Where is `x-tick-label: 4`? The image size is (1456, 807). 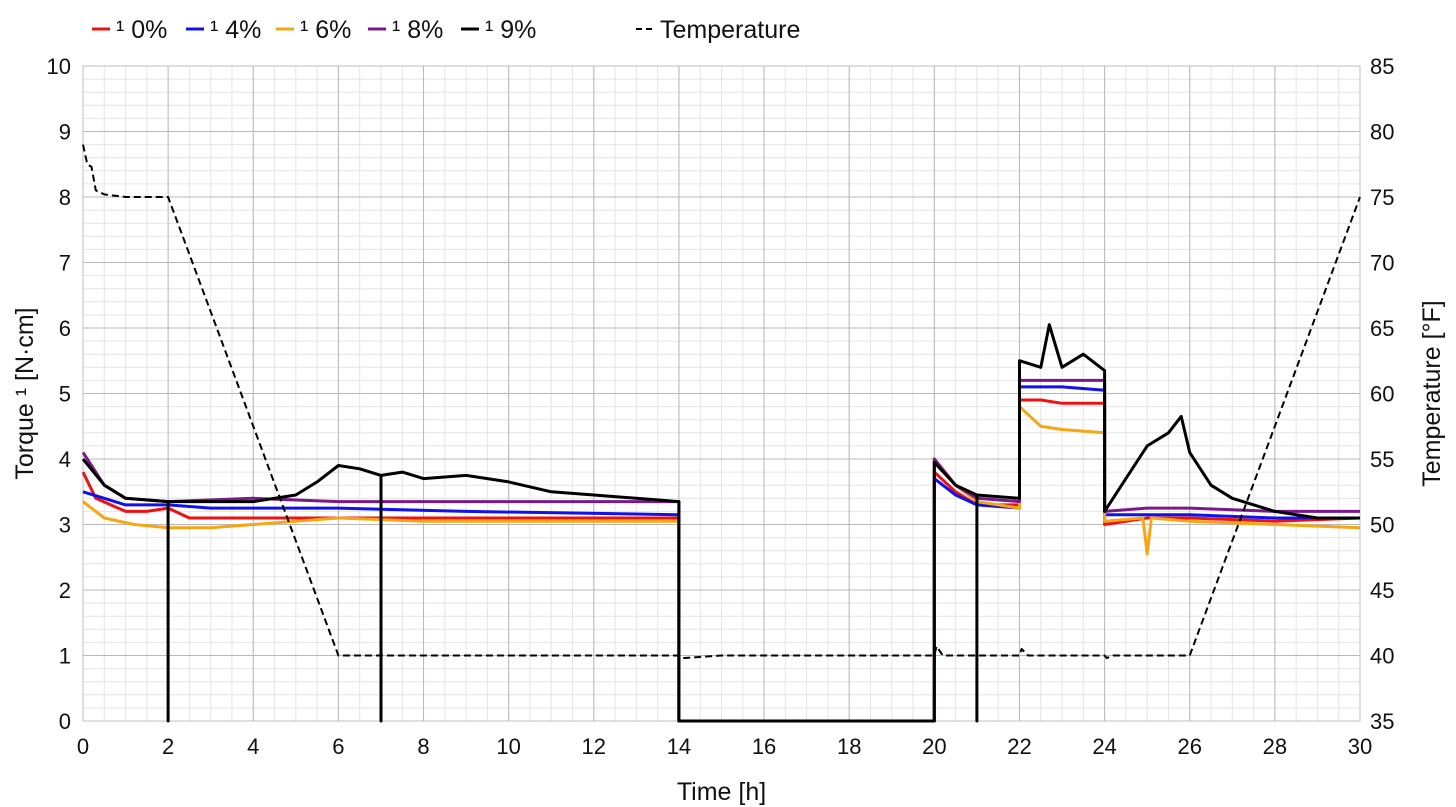 x-tick-label: 4 is located at coordinates (253, 746).